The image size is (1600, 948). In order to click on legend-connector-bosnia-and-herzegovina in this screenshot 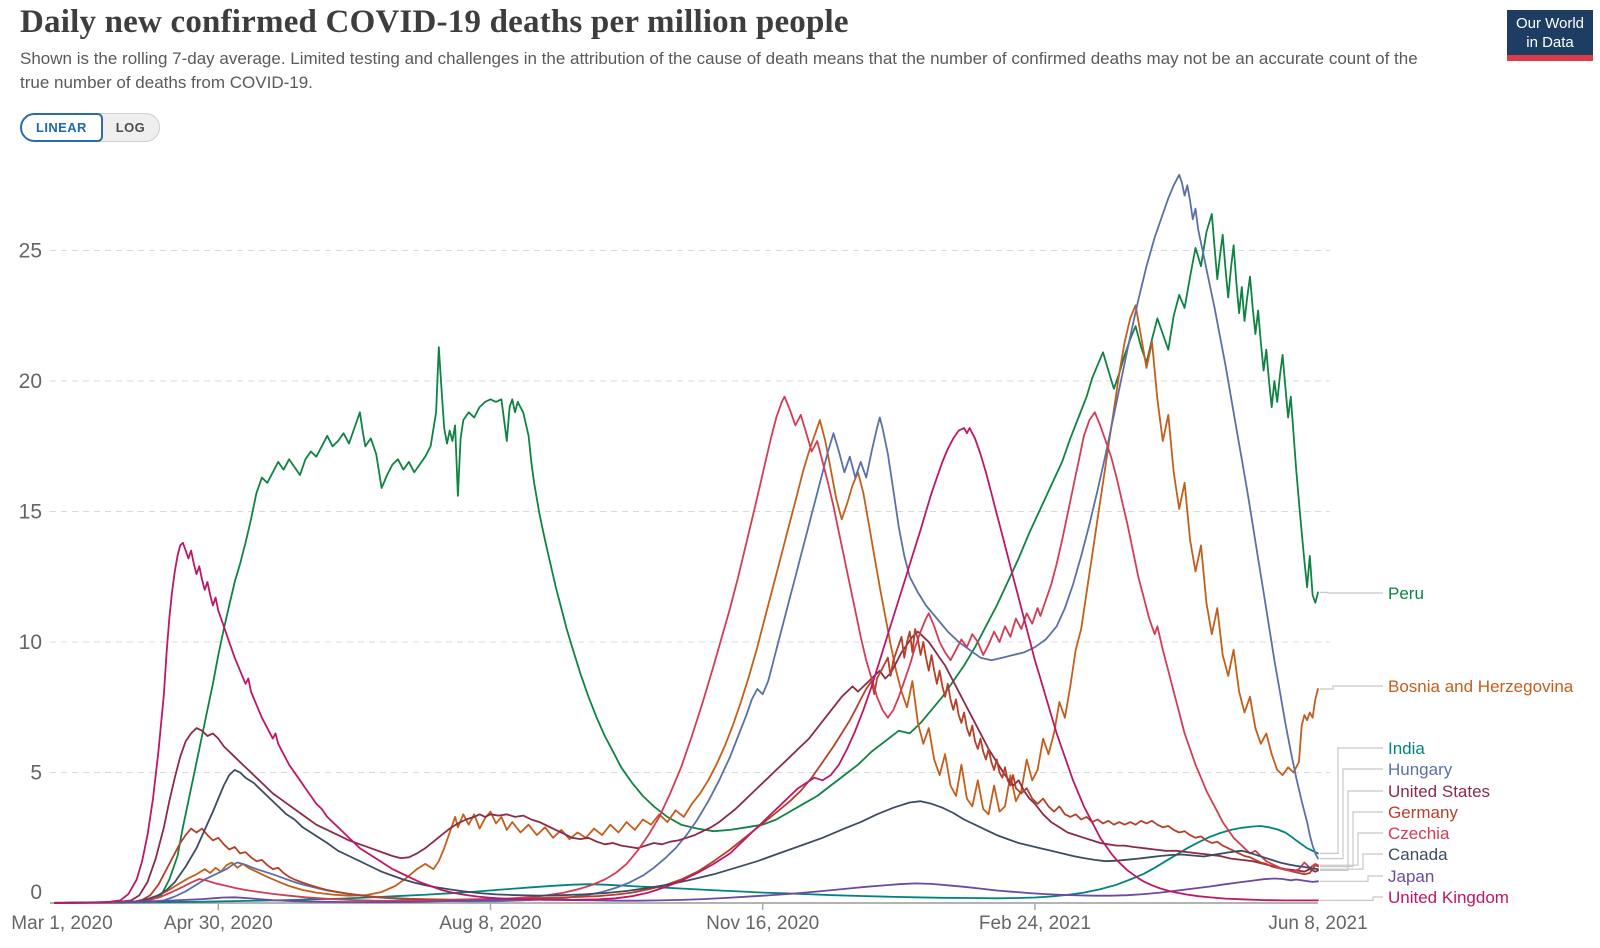, I will do `click(1351, 687)`.